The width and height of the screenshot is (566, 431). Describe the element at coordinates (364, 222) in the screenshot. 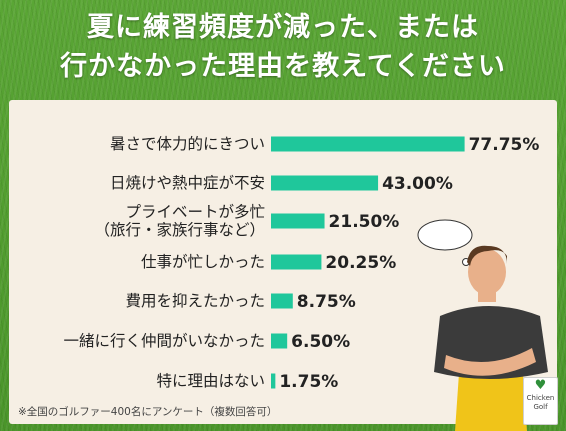

I see `value-label-3: 21.50%` at that location.